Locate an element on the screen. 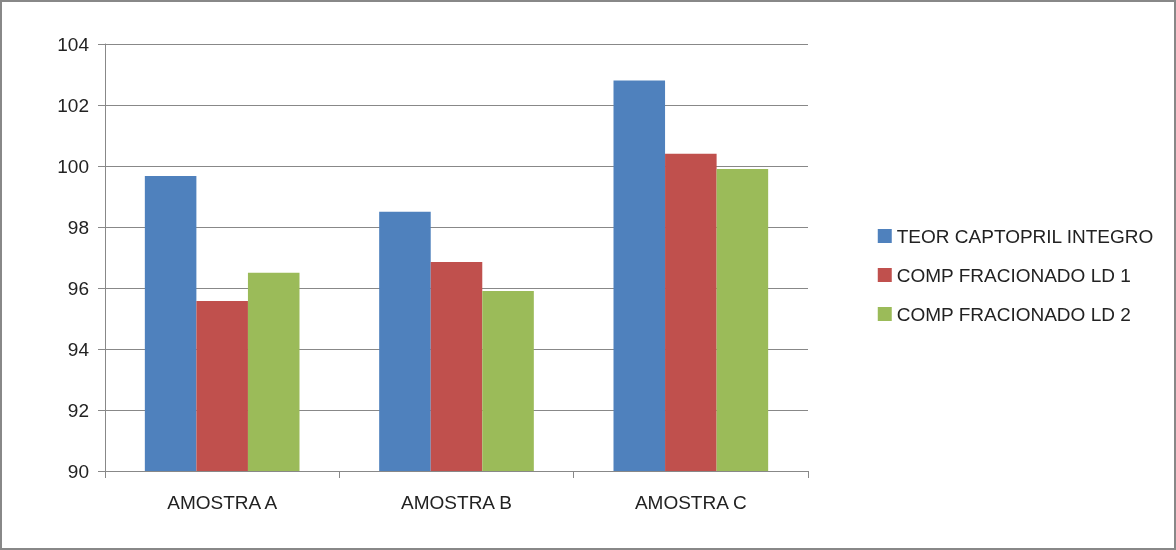  y-tick-label: 102 is located at coordinates (73, 105).